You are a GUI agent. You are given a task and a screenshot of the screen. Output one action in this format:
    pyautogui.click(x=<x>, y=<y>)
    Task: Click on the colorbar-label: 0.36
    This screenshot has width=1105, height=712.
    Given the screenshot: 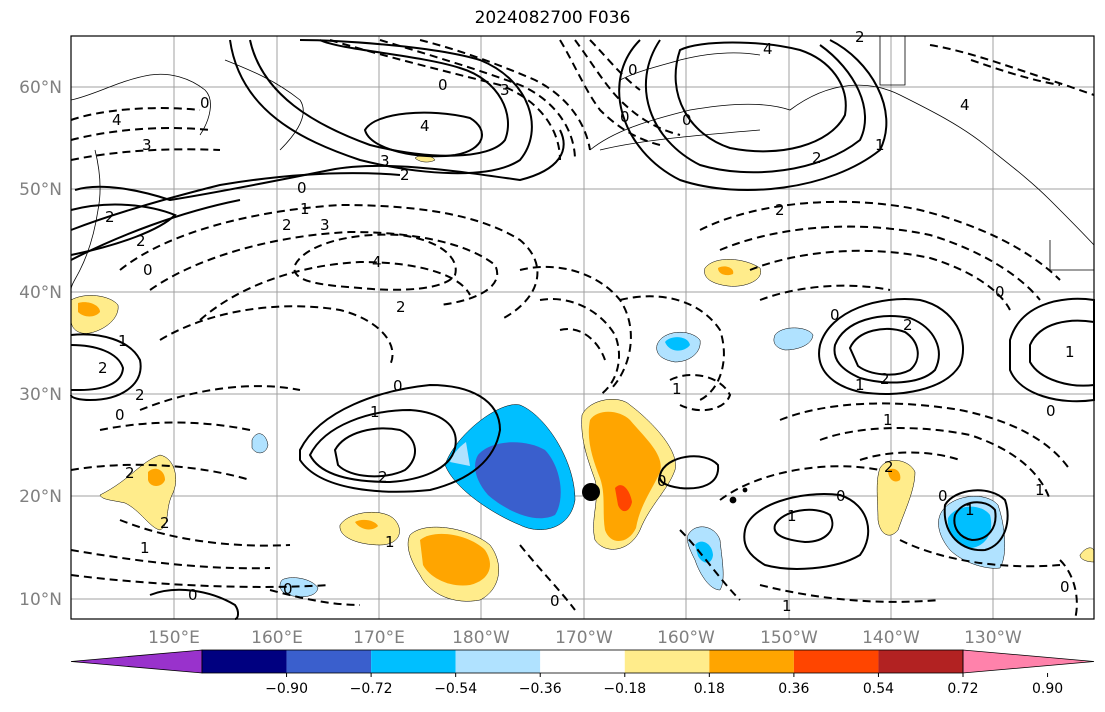 What is the action you would take?
    pyautogui.click(x=793, y=689)
    